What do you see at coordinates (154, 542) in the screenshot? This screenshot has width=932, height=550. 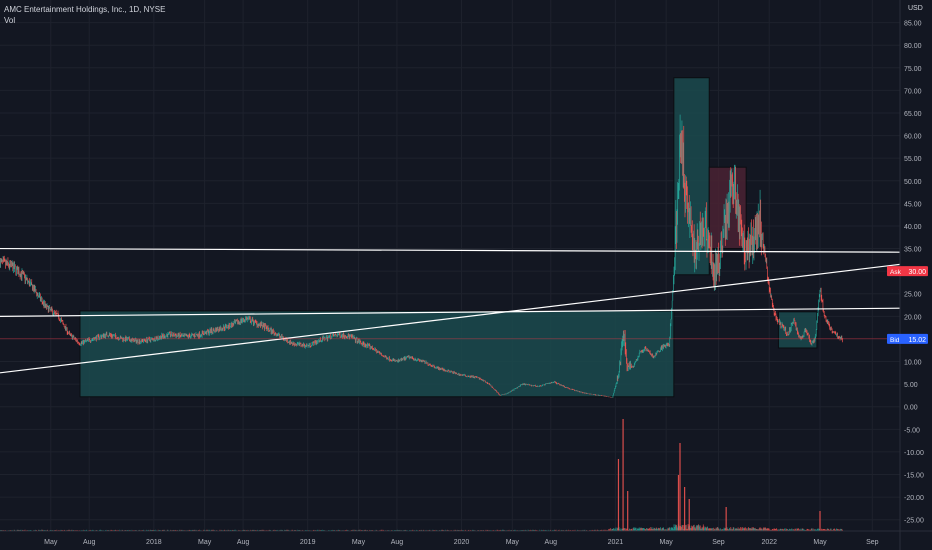 I see `x-tick-label: 2018` at bounding box center [154, 542].